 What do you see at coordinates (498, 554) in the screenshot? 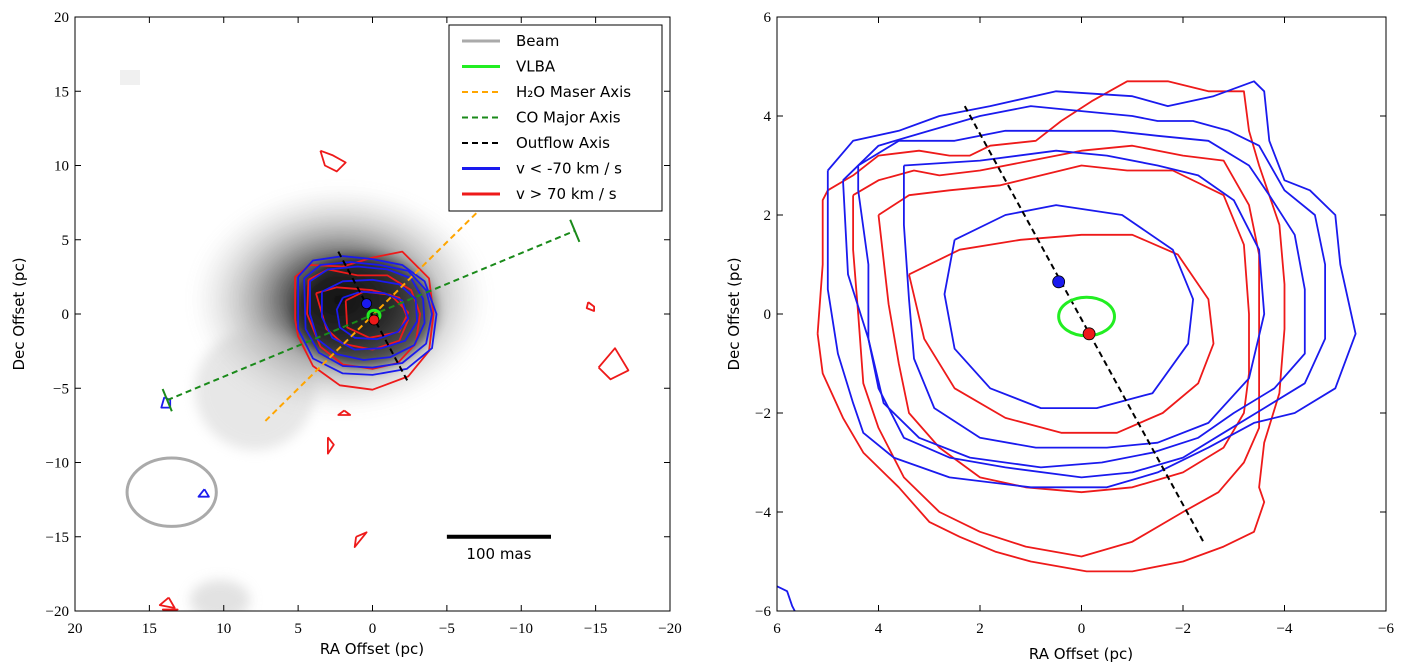
I see `scale-bar-label: 100 mas` at bounding box center [498, 554].